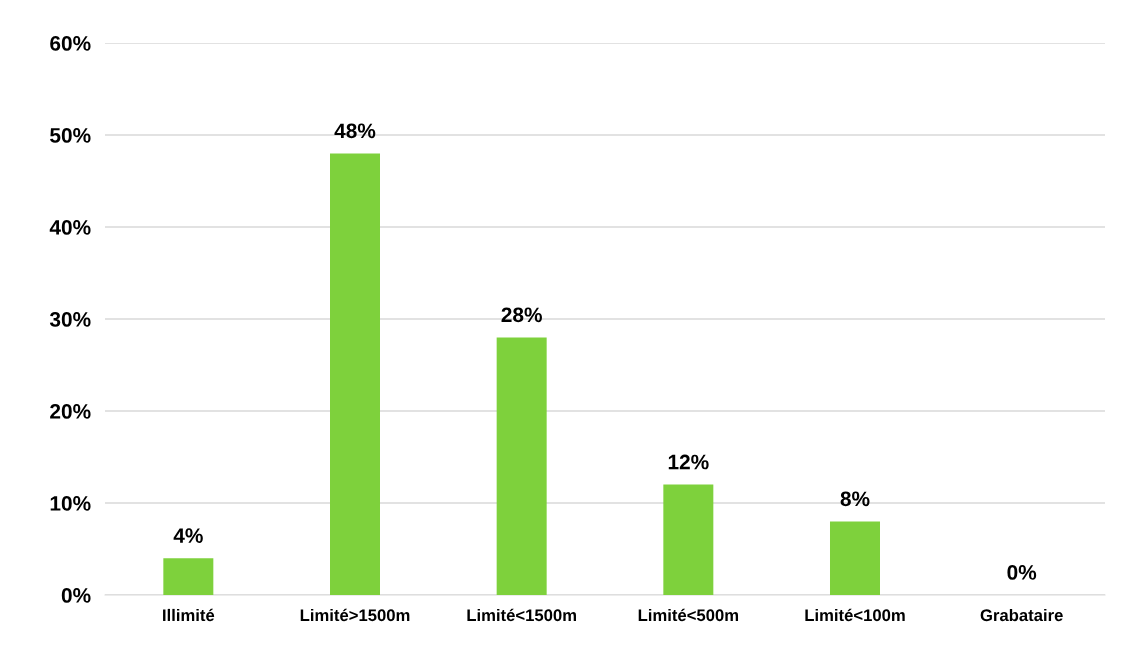 This screenshot has width=1123, height=648. What do you see at coordinates (70, 503) in the screenshot?
I see `y-tick-label: 10%` at bounding box center [70, 503].